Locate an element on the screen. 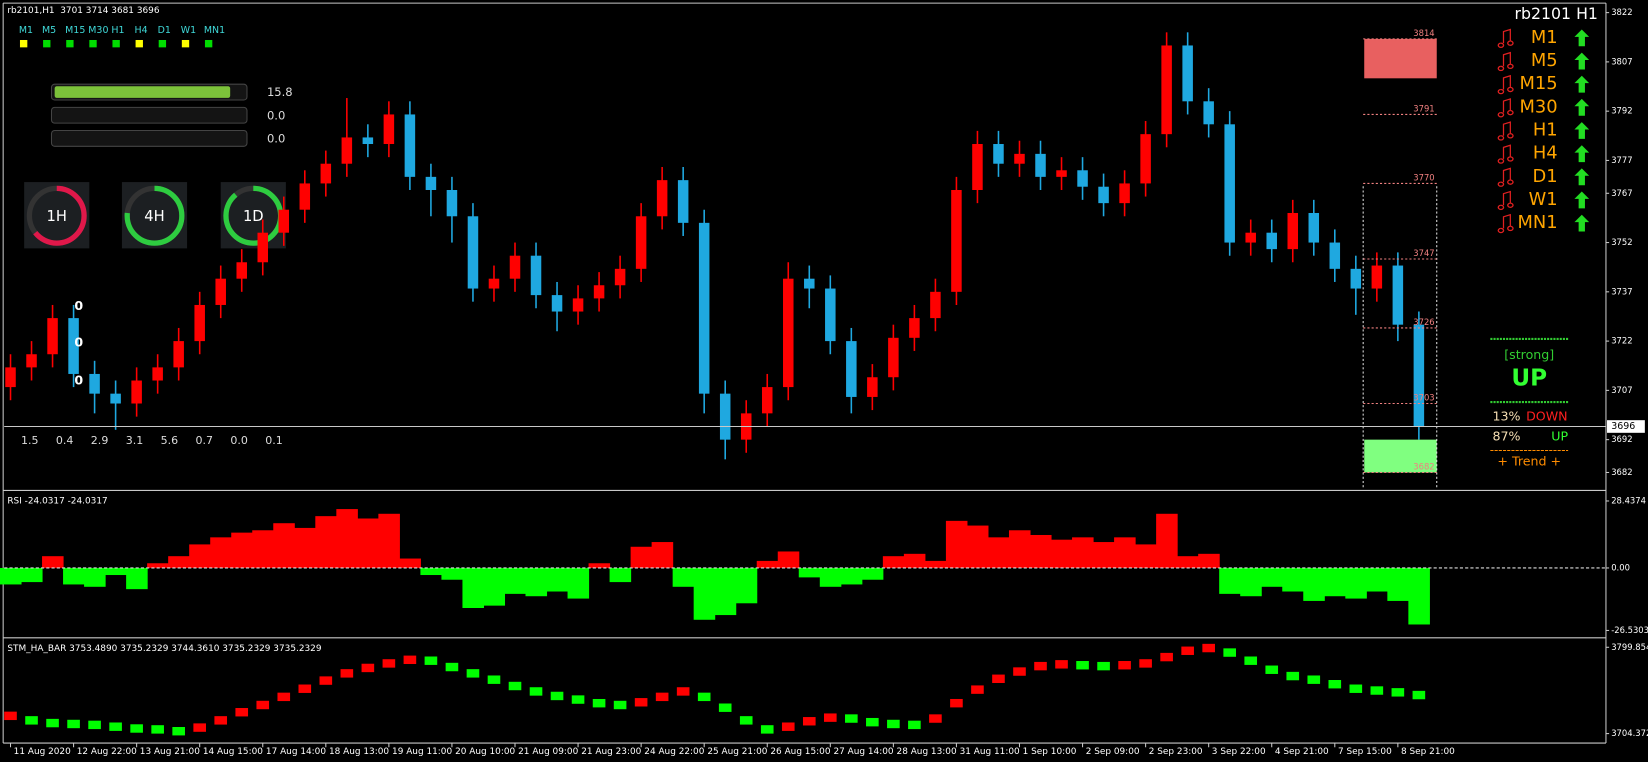  stat-value: 0.0 is located at coordinates (239, 440).